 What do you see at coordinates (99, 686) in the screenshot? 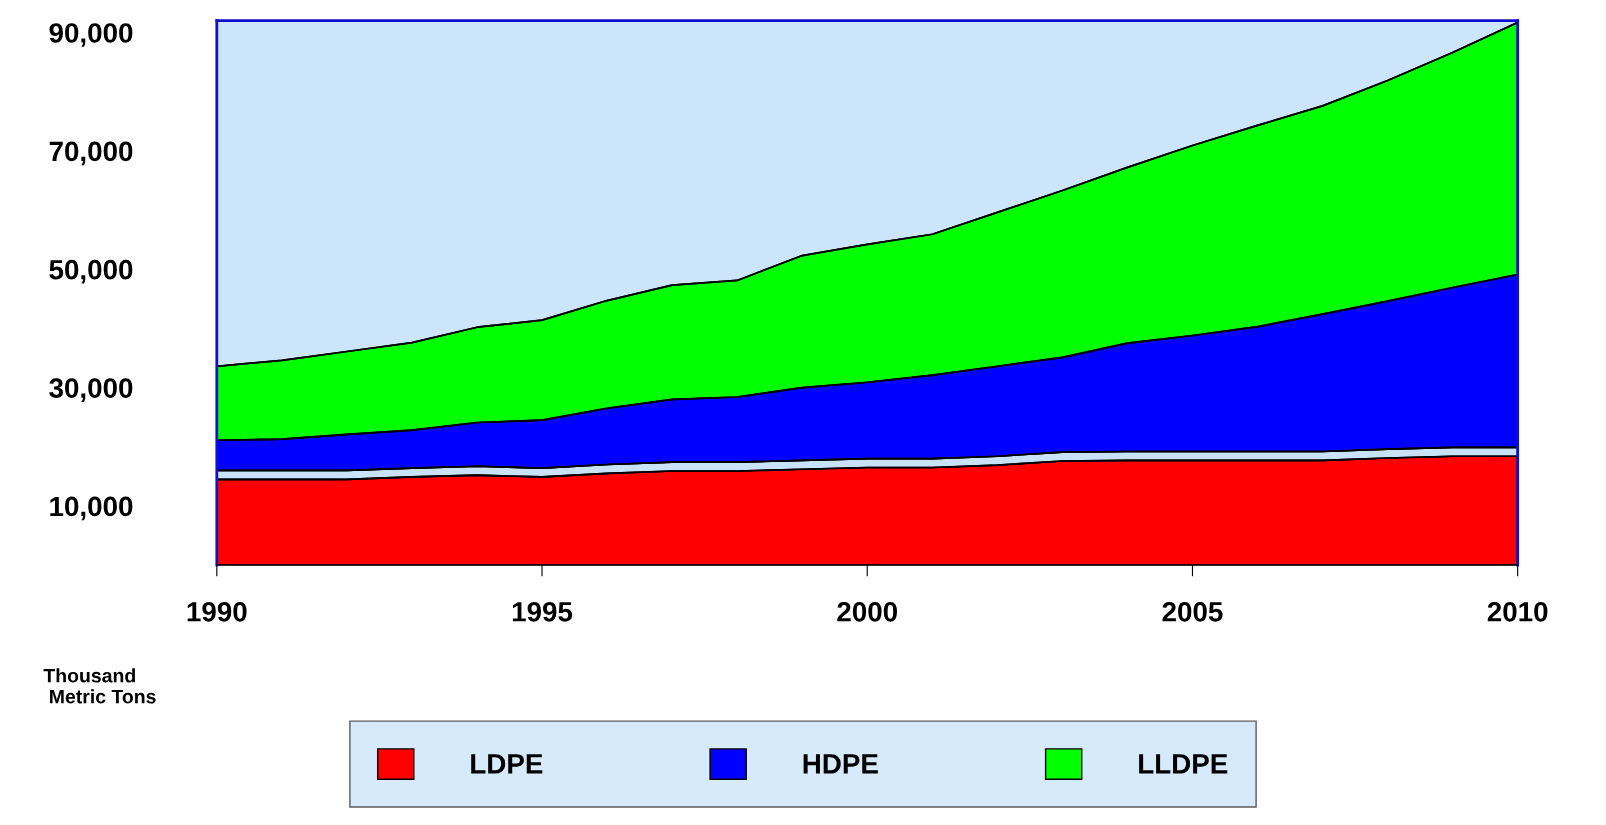
I see `text: Thousand Metric Tons` at bounding box center [99, 686].